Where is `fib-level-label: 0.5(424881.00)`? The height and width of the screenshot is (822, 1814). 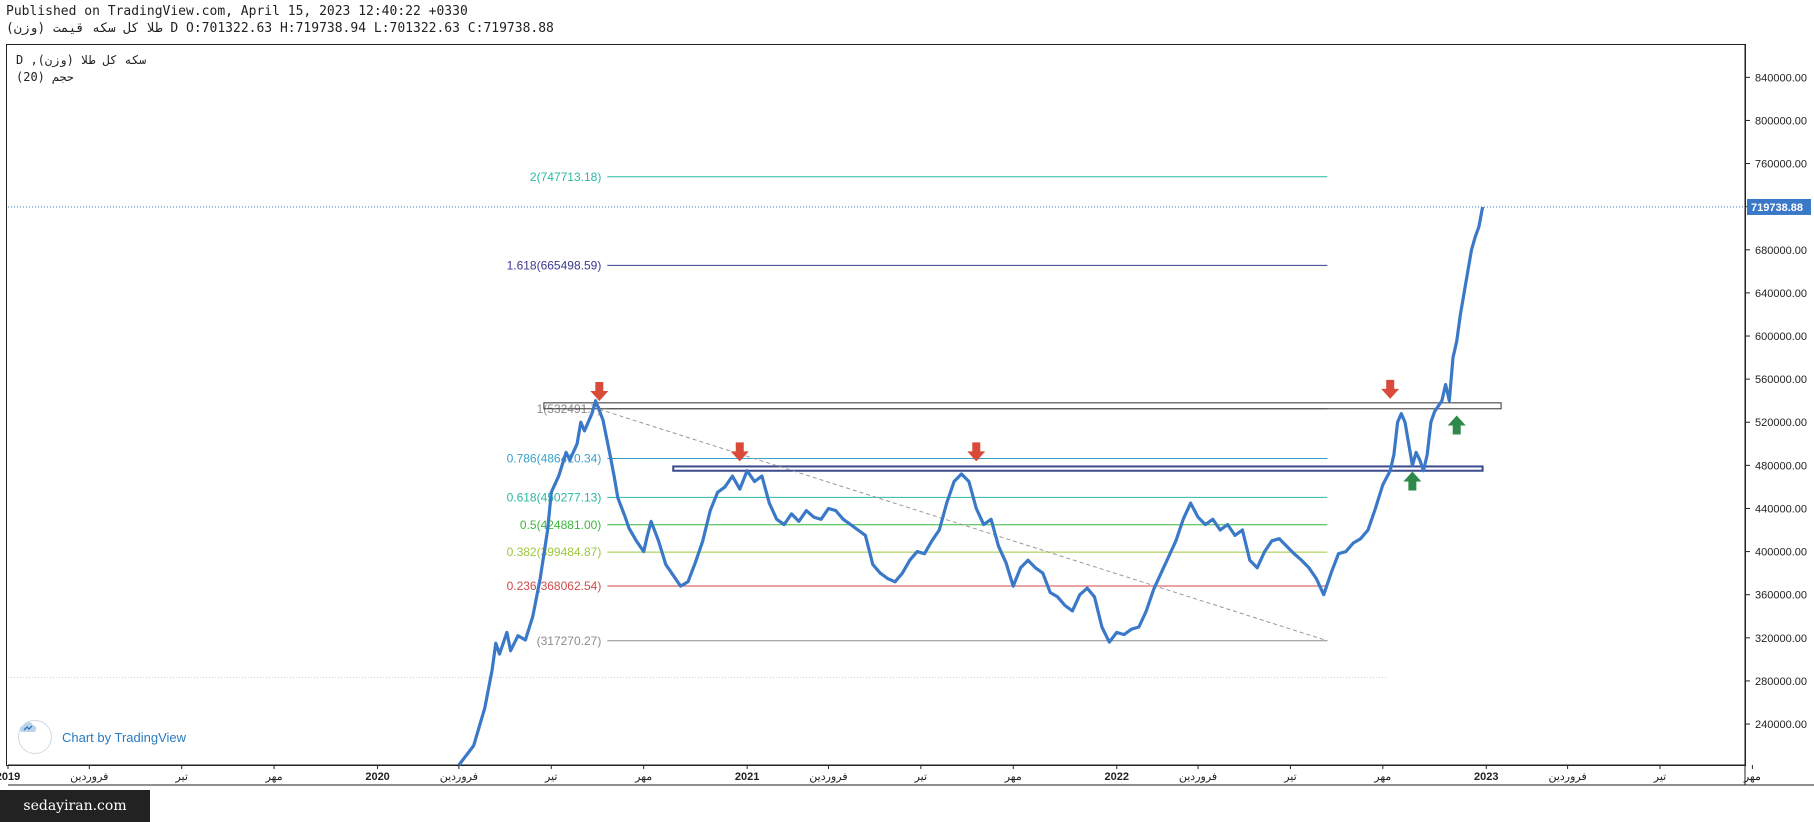 fib-level-label: 0.5(424881.00) is located at coordinates (560, 525).